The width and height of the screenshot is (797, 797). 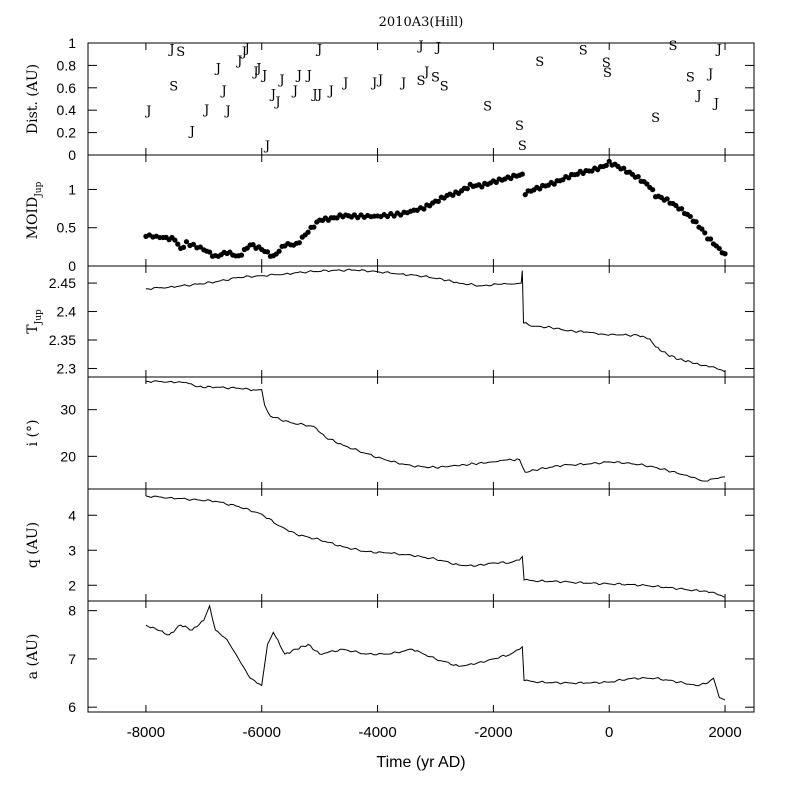 I want to click on x-tick-label: 0, so click(x=609, y=732).